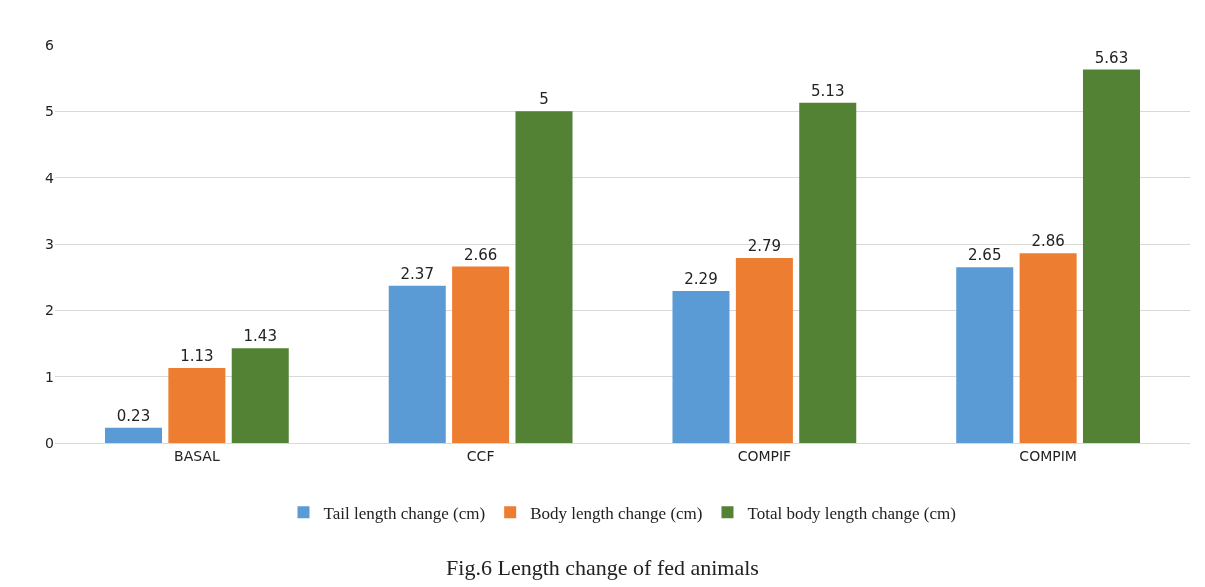  I want to click on legend-label: Total body length change (cm), so click(851, 513).